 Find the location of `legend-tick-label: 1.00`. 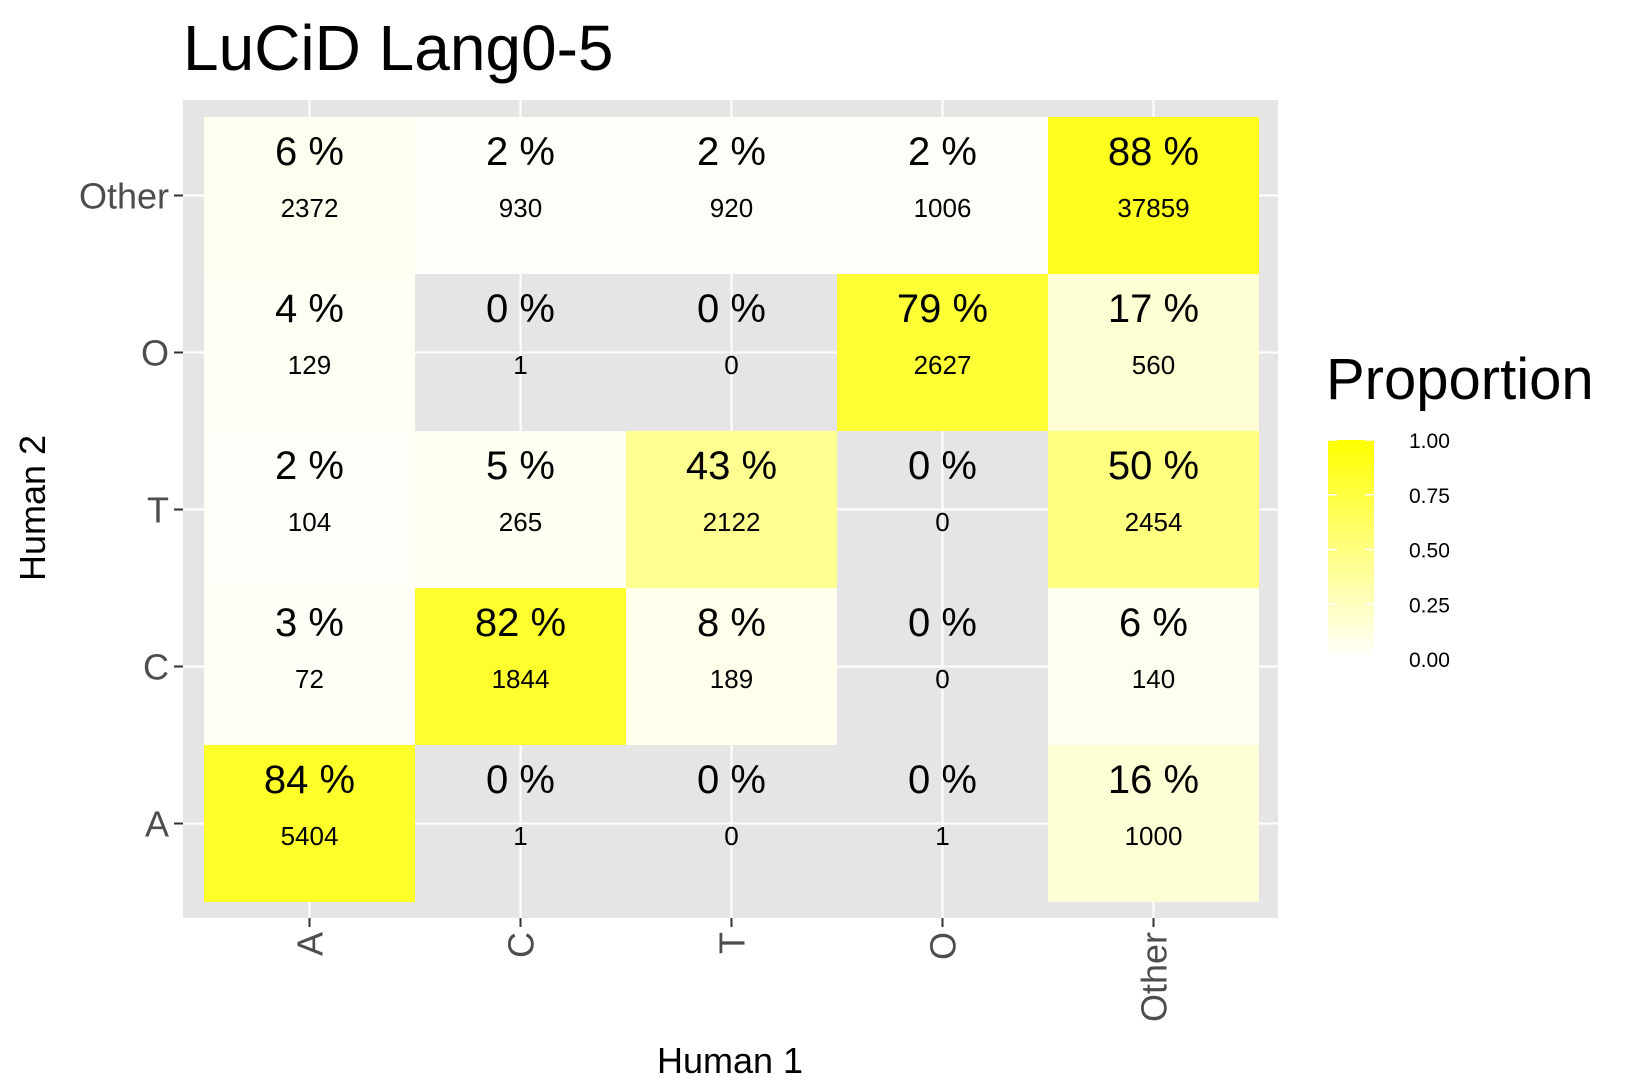

legend-tick-label: 1.00 is located at coordinates (1429, 441).